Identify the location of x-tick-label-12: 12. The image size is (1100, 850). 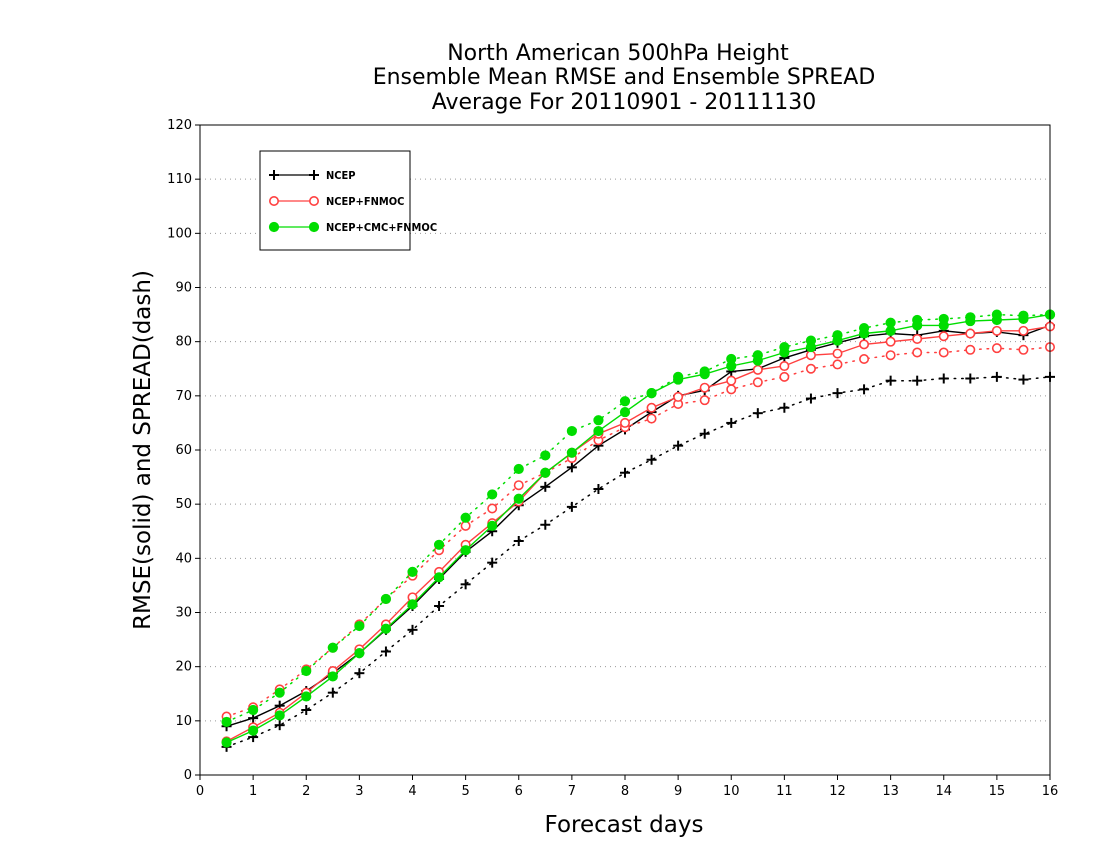
(837, 791).